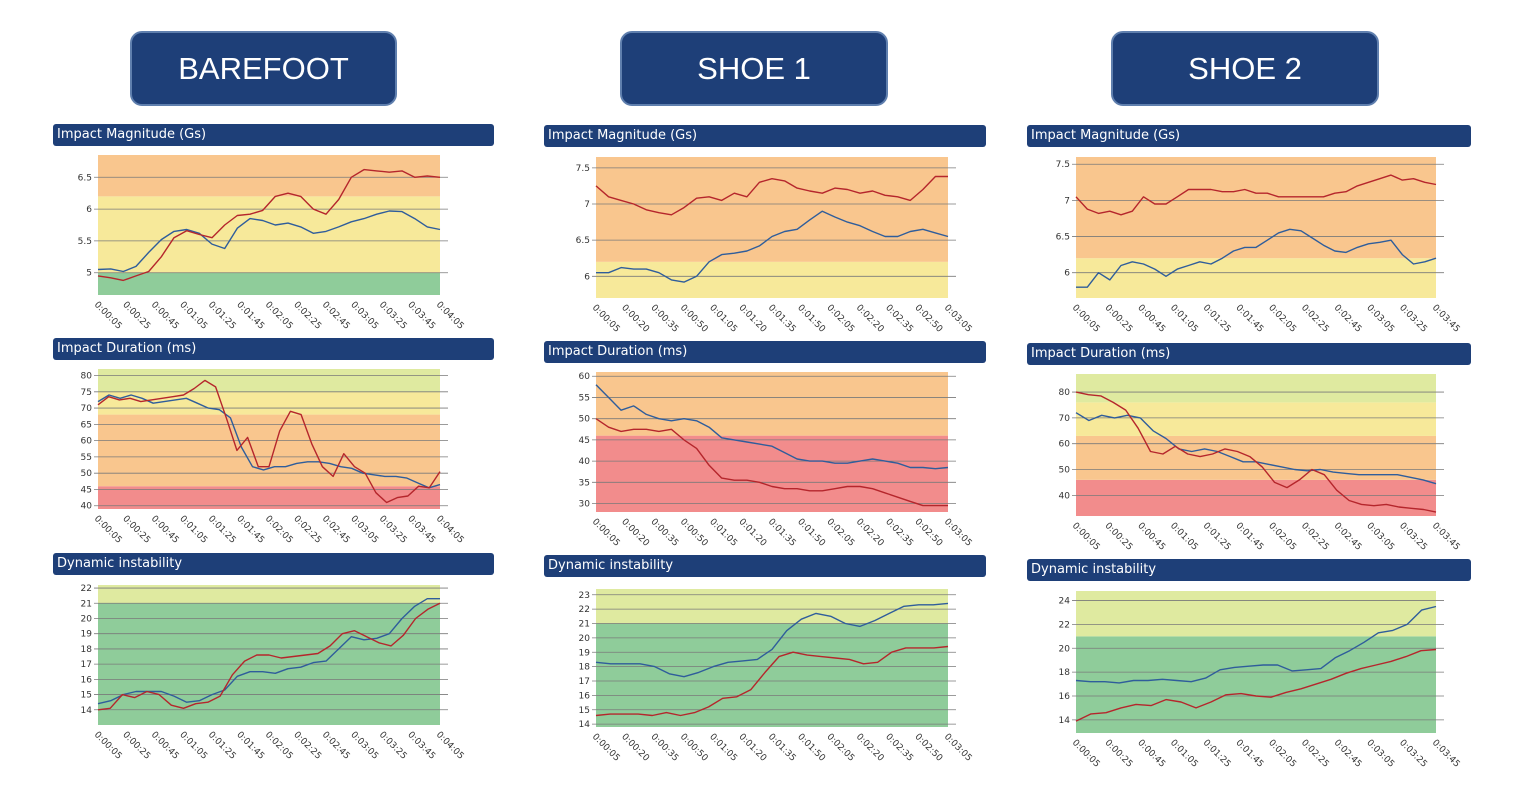 This screenshot has height=793, width=1536. I want to click on title-shoe2-impact-duration: Impact Duration (ms), so click(1249, 354).